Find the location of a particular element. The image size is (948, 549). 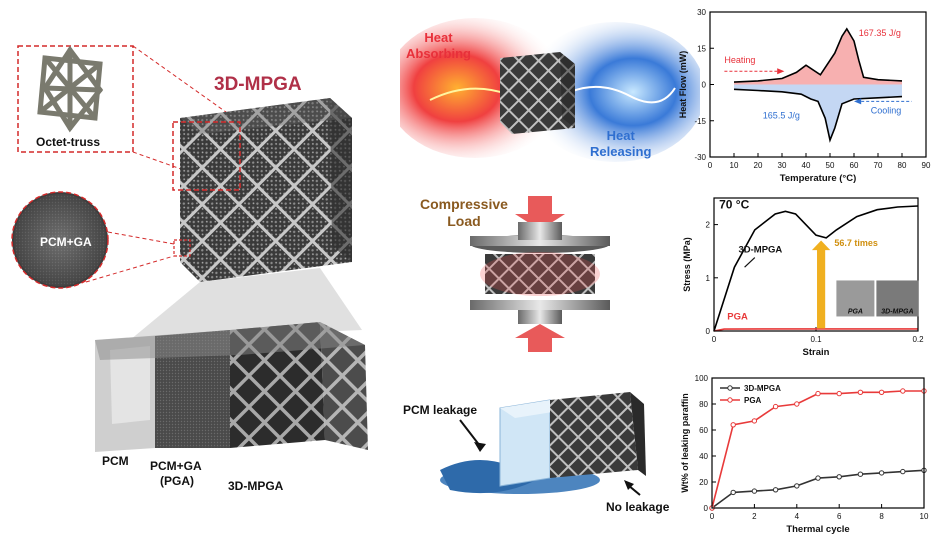

main-title: 3D-MPGA is located at coordinates (258, 84).